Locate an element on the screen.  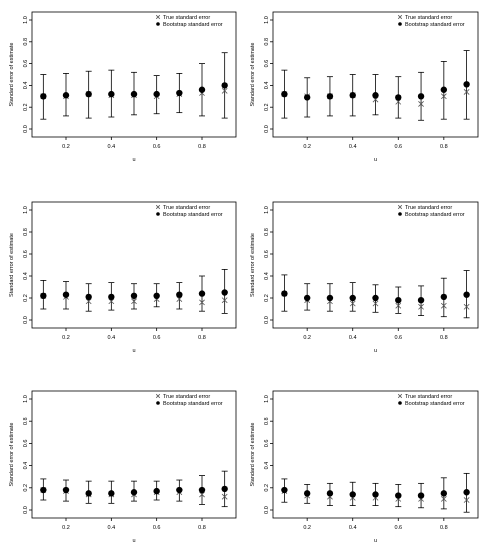
y-tick-label: 0.0 is located at coordinates (26, 320).